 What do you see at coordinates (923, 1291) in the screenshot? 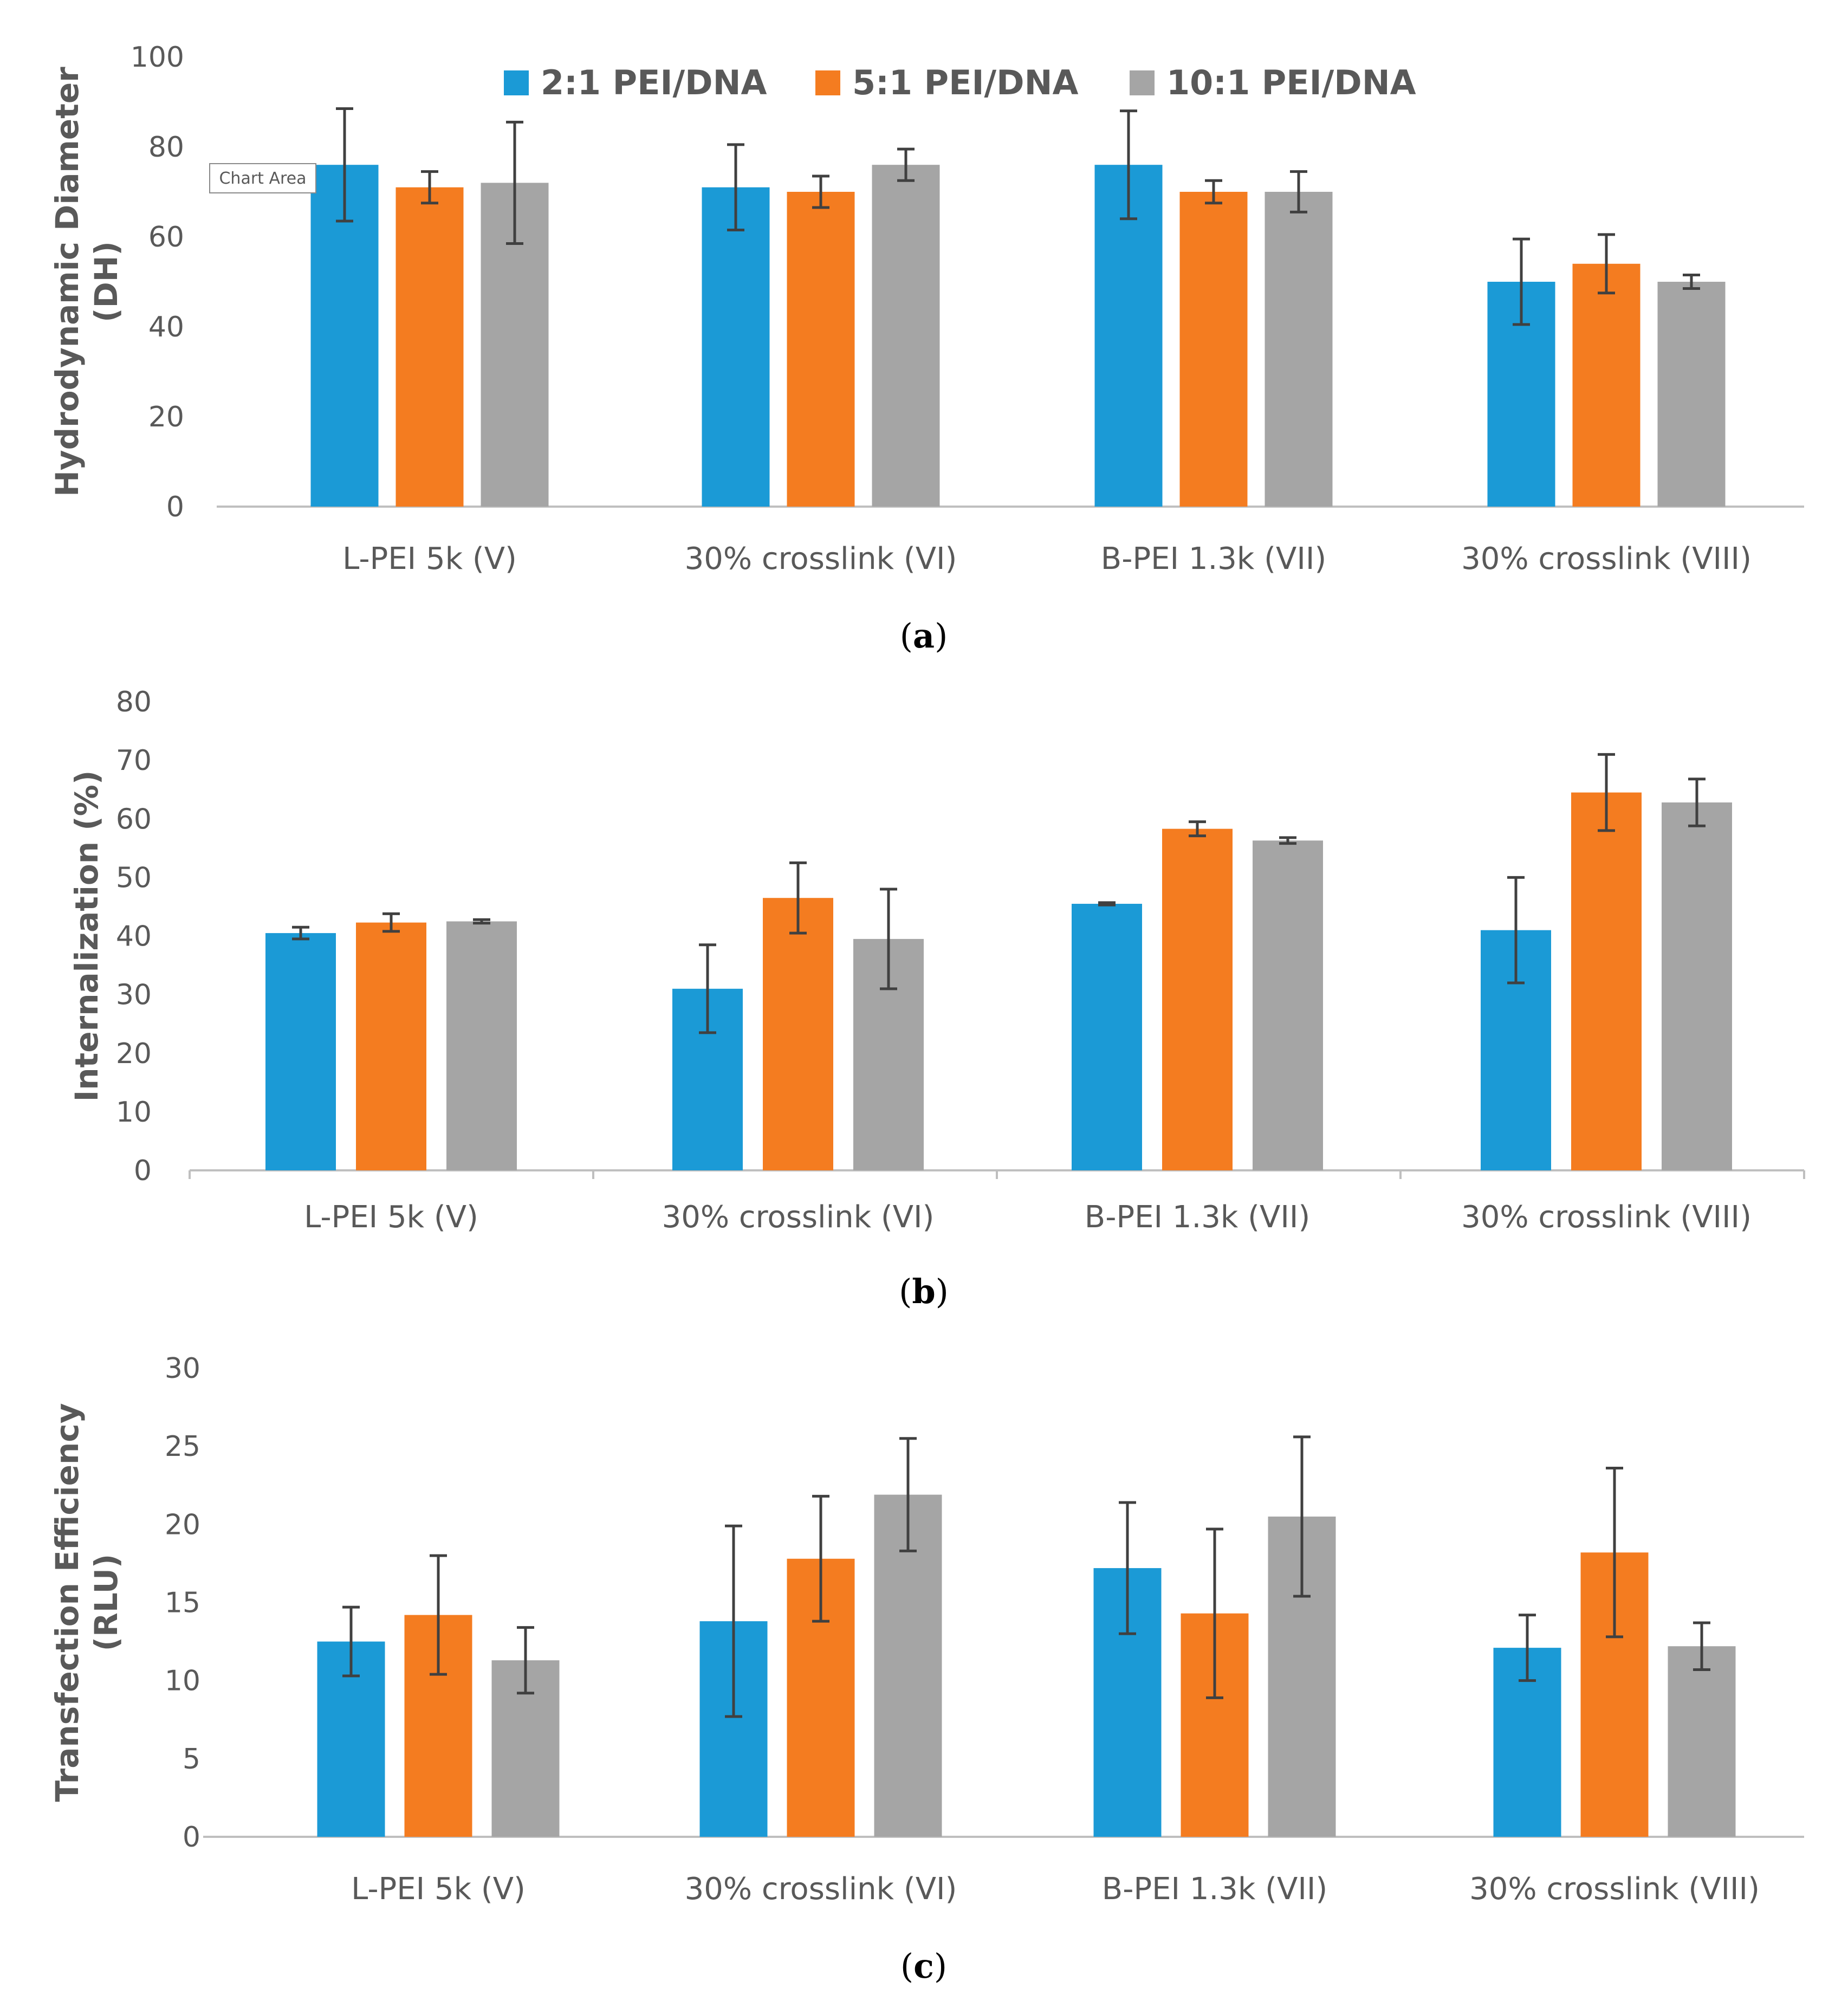
I see `caption-letter: b` at bounding box center [923, 1291].